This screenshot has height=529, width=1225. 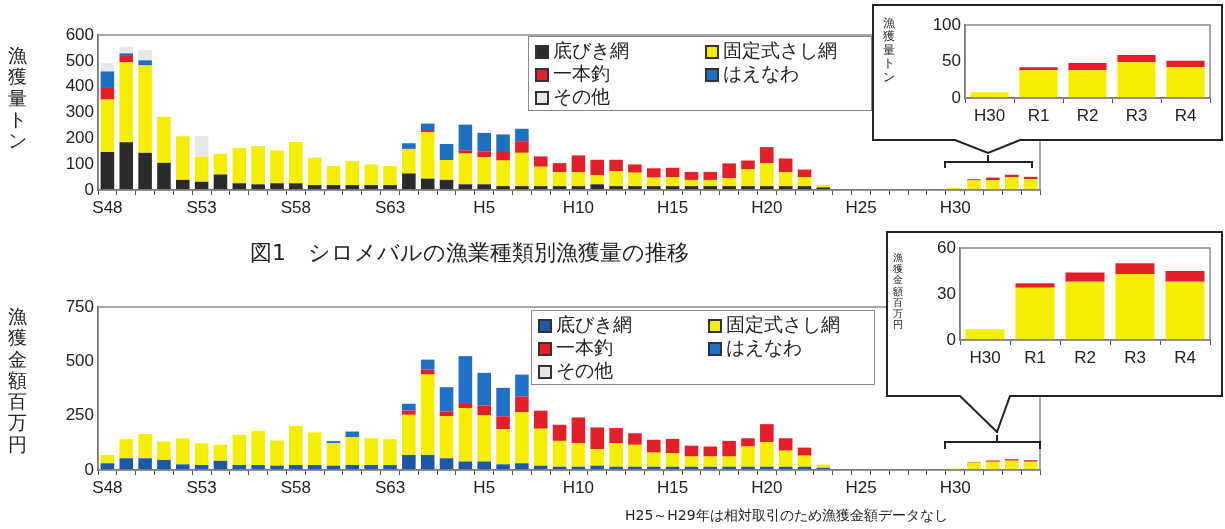 I want to click on y-tick-label: 400, so click(x=79, y=86).